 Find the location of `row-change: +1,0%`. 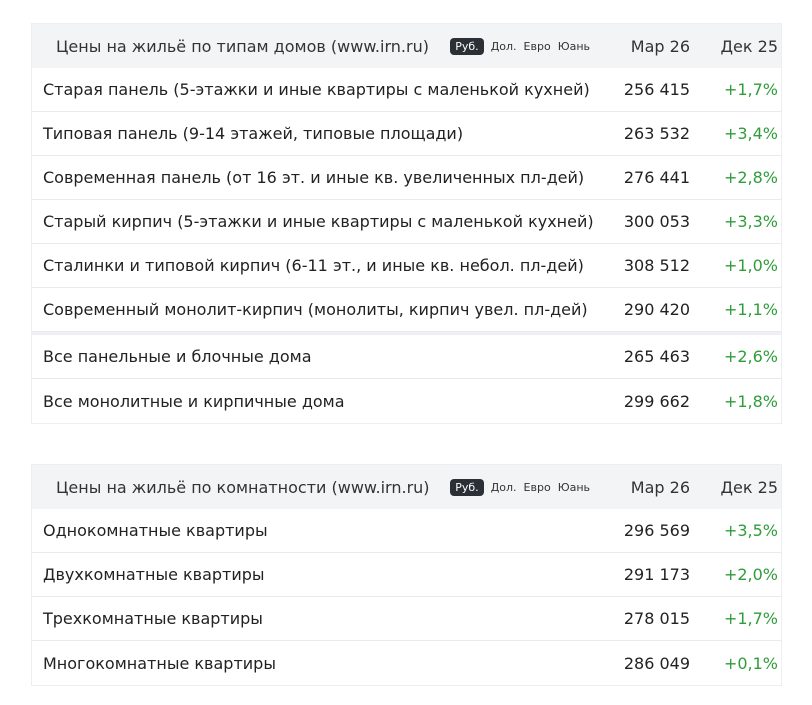

row-change: +1,0% is located at coordinates (750, 265).